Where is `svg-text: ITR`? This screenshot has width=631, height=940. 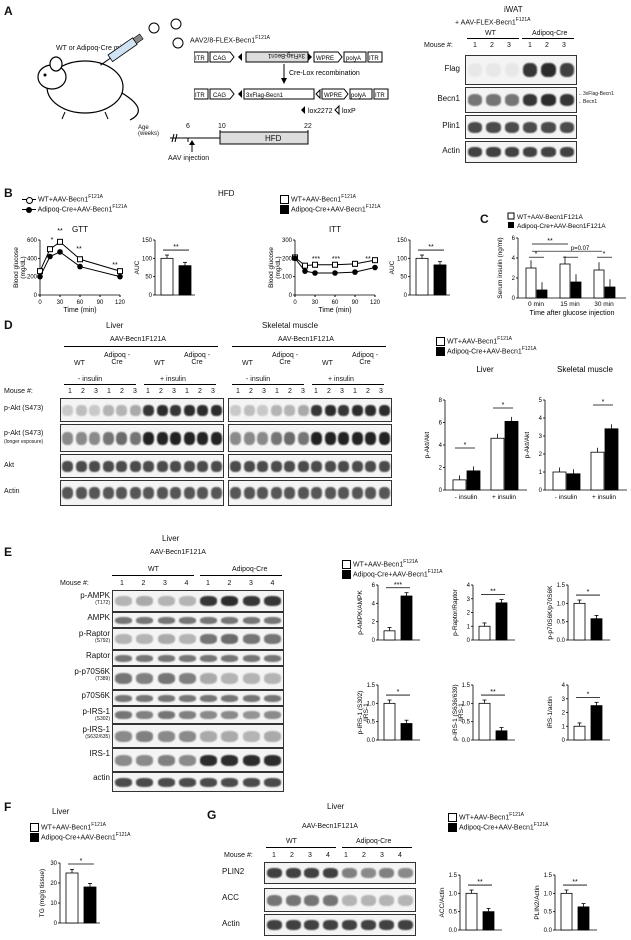
svg-text: ITR is located at coordinates (380, 96).